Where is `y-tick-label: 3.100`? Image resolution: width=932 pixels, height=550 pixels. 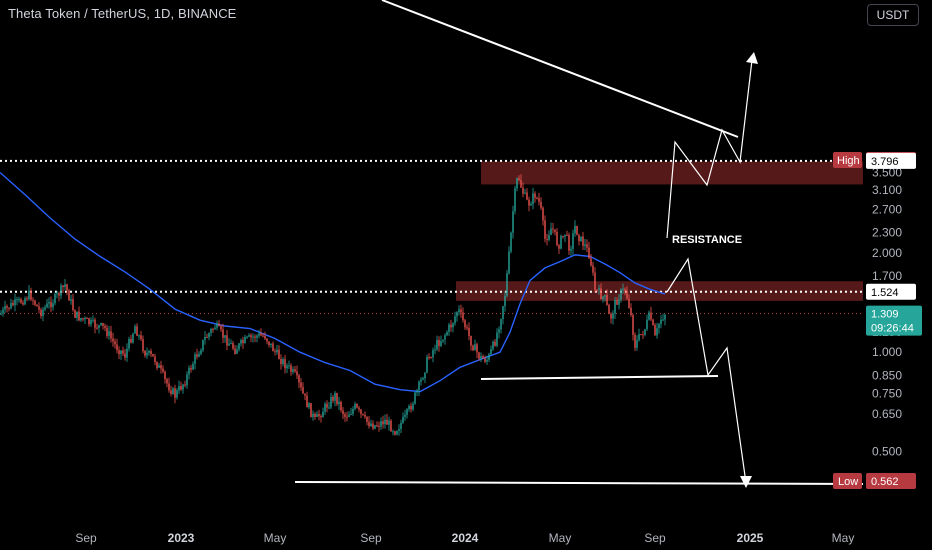 y-tick-label: 3.100 is located at coordinates (887, 190).